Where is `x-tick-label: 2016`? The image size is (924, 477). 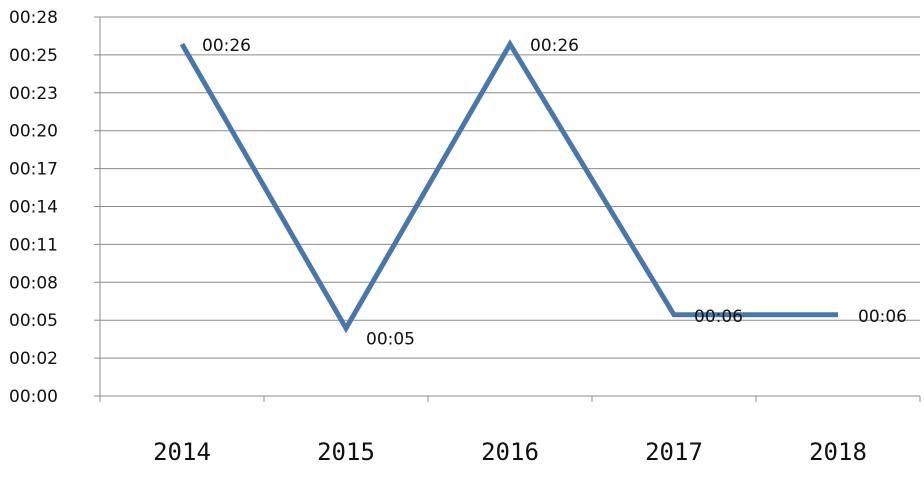
x-tick-label: 2016 is located at coordinates (510, 452).